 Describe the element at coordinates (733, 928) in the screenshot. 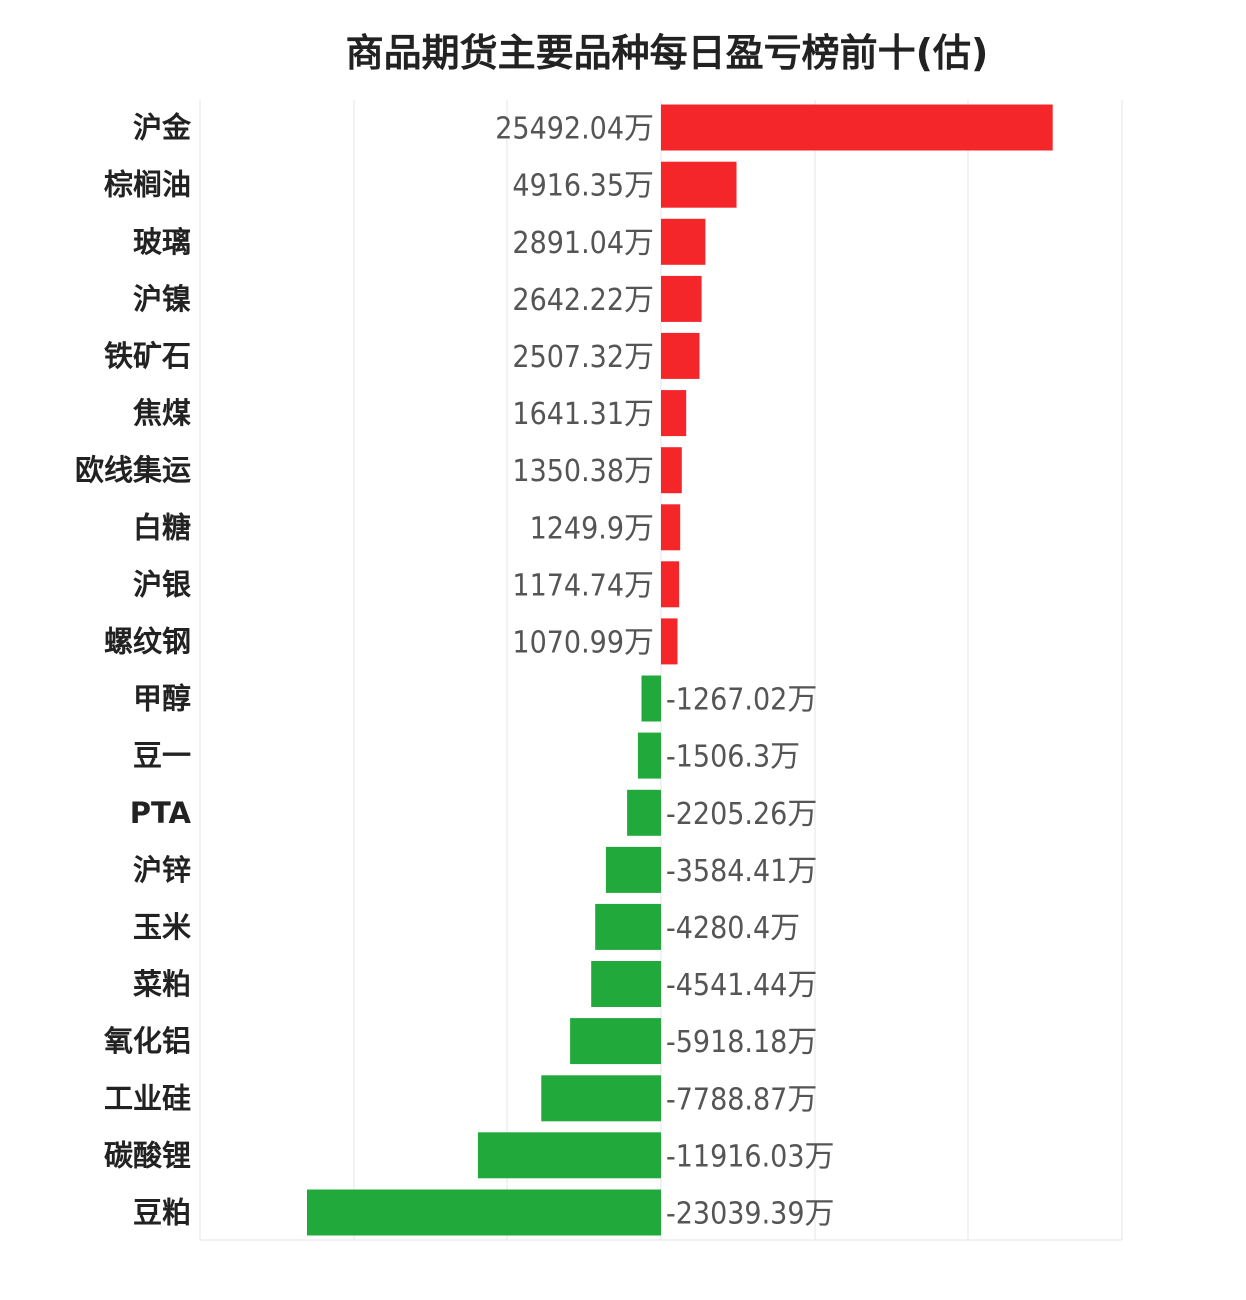

I see `value-label: -4280.4万` at that location.